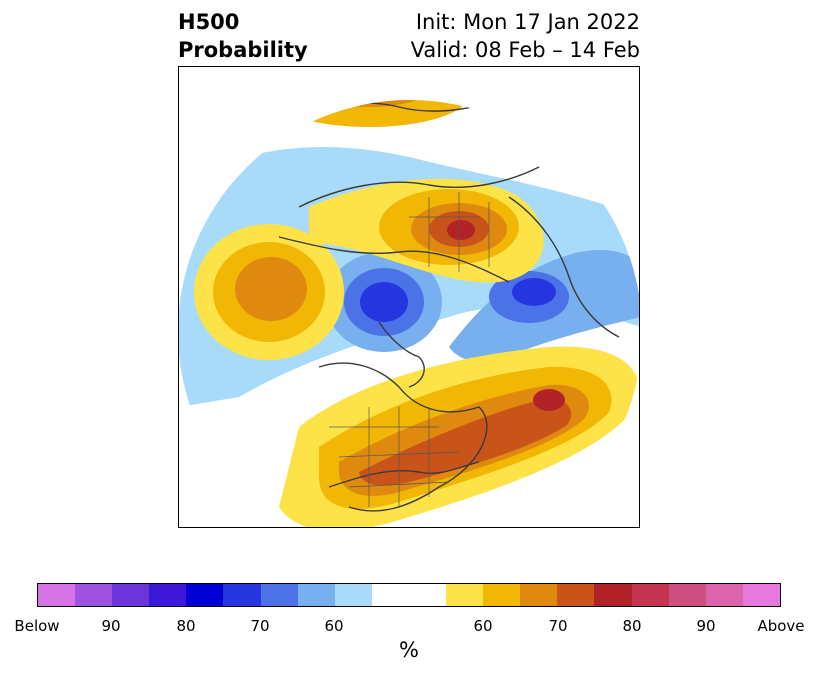 The image size is (819, 676). What do you see at coordinates (243, 36) in the screenshot?
I see `map-title: H500 Probability` at bounding box center [243, 36].